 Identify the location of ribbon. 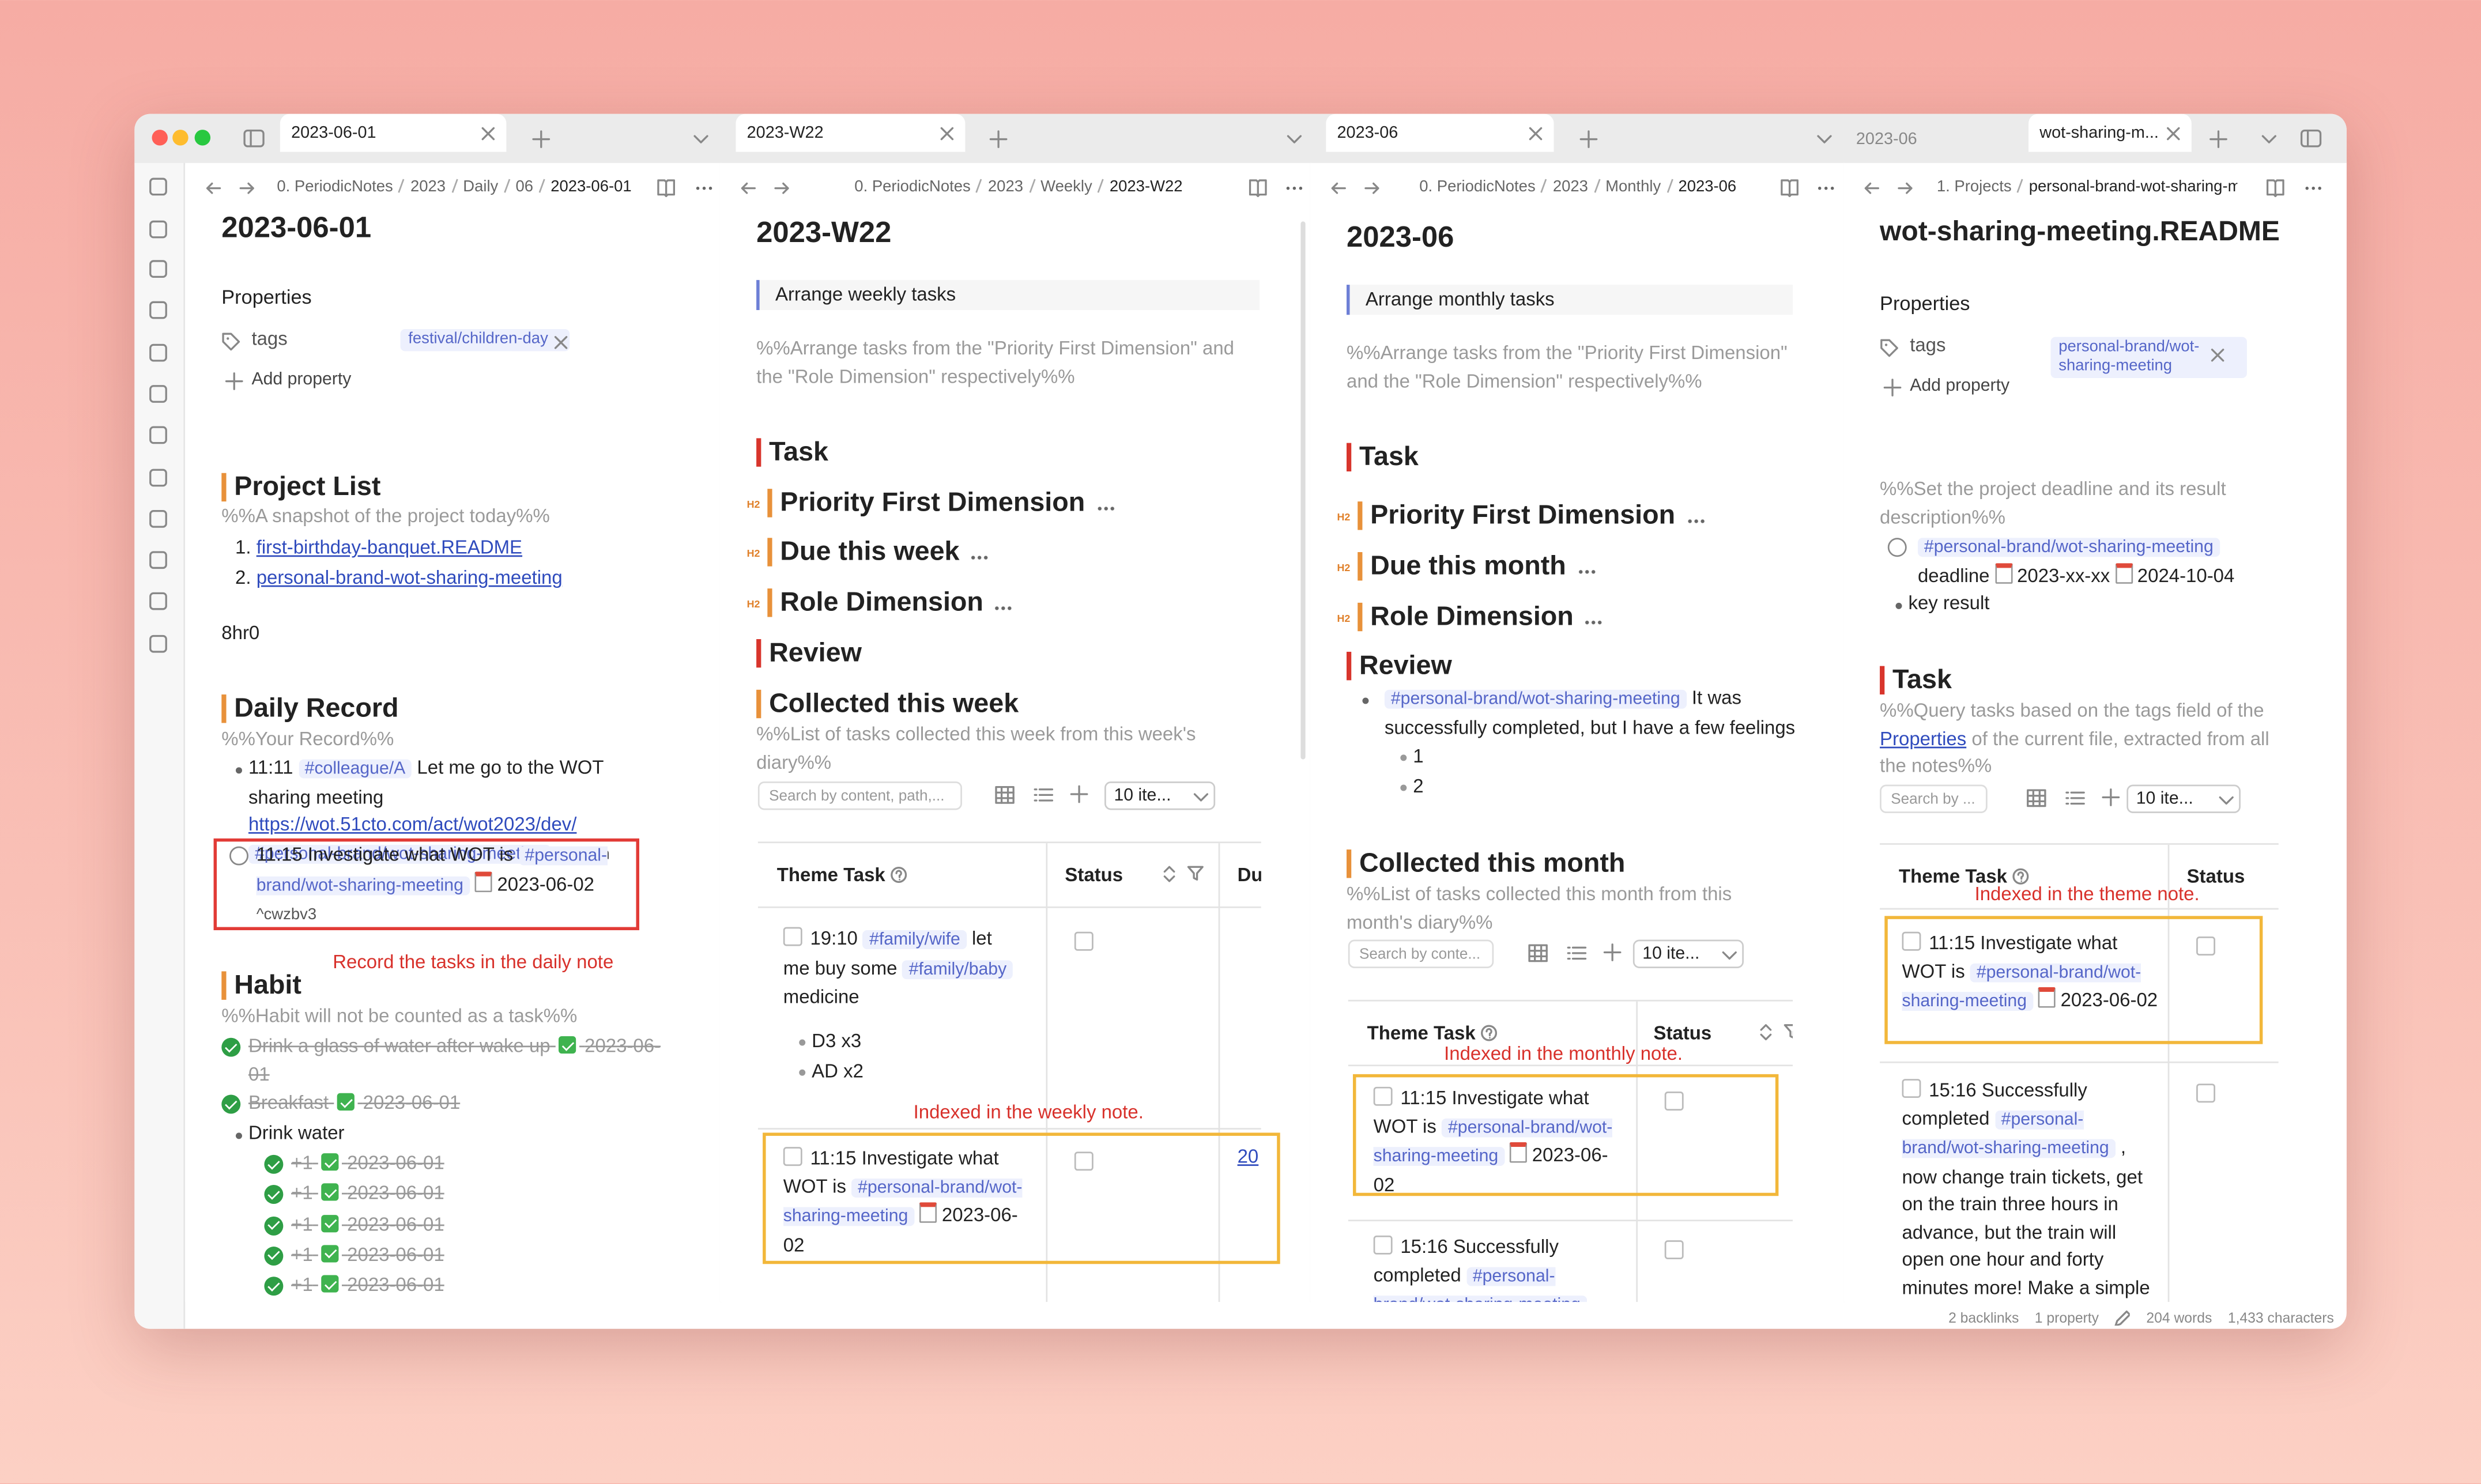
(160, 746).